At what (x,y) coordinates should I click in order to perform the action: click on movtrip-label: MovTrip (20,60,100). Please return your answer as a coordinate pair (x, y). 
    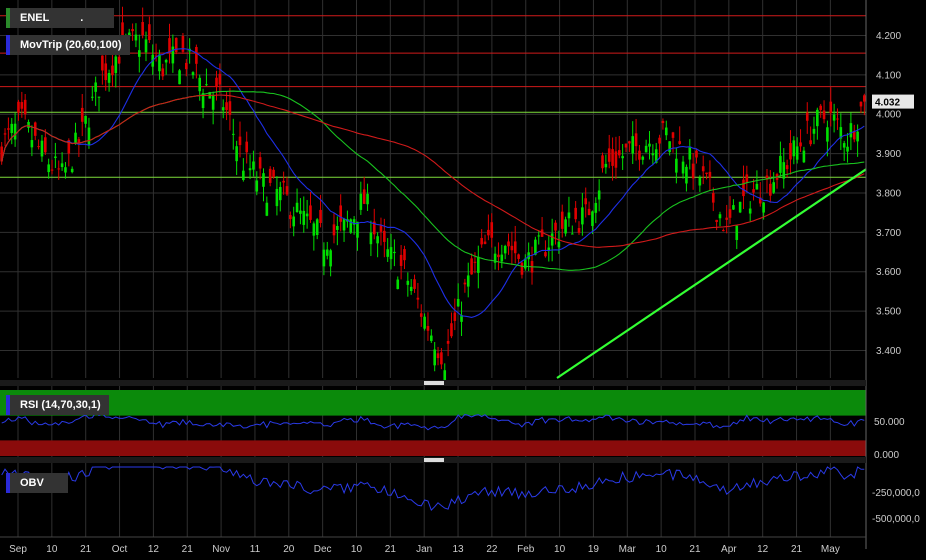
    Looking at the image, I should click on (71, 45).